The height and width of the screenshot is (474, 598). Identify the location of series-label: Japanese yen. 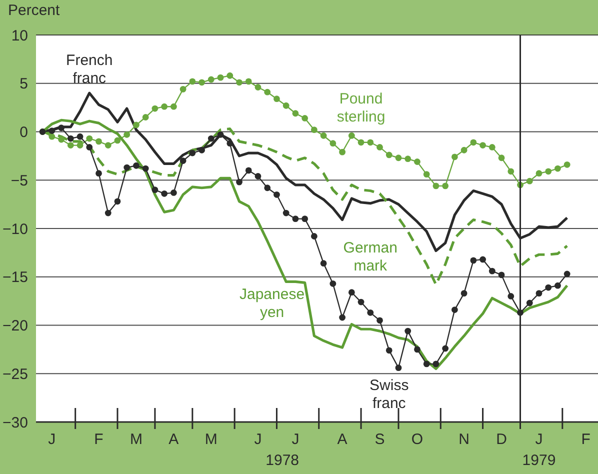
(272, 304).